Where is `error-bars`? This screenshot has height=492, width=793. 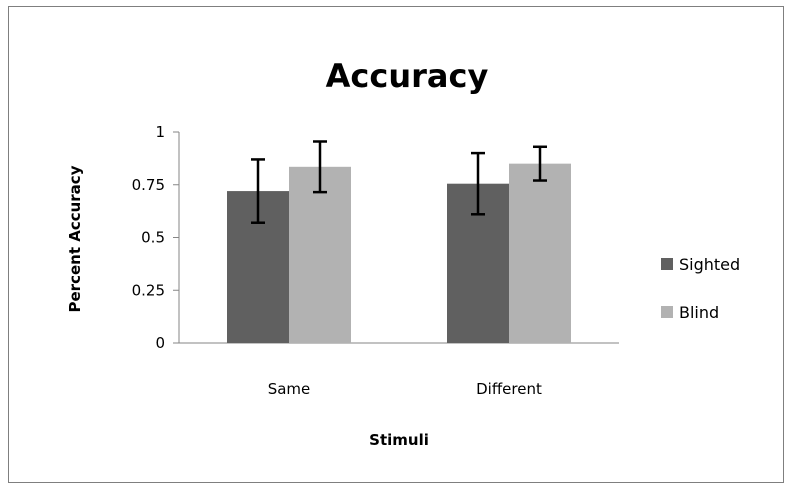
error-bars is located at coordinates (399, 182).